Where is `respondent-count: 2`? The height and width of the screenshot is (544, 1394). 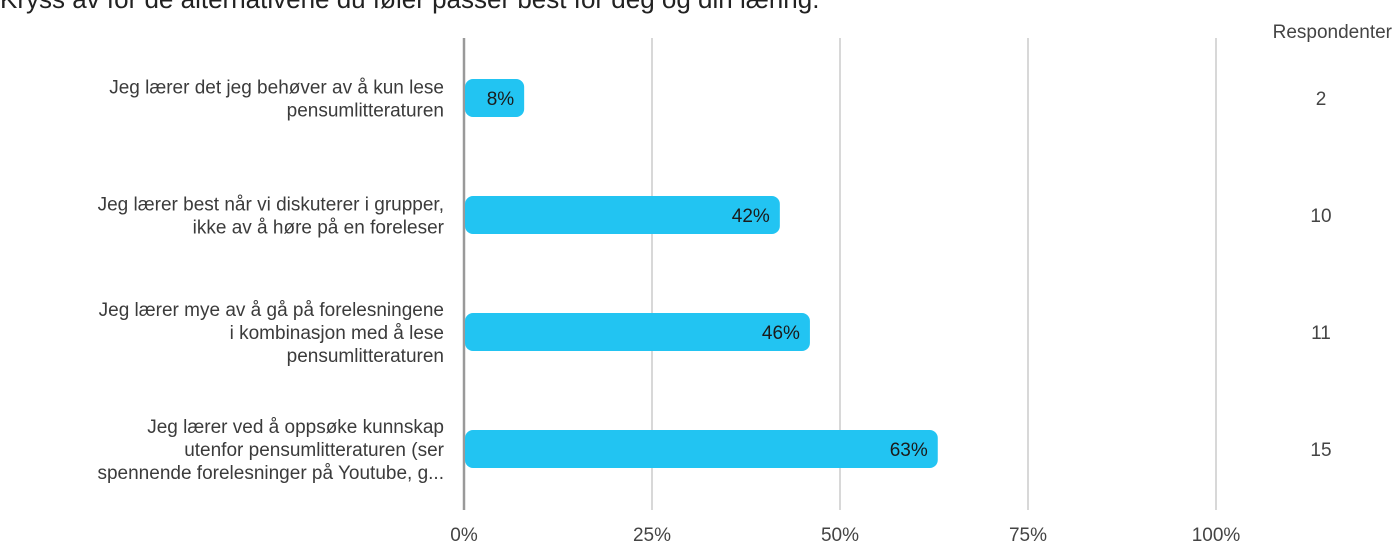 respondent-count: 2 is located at coordinates (1321, 99).